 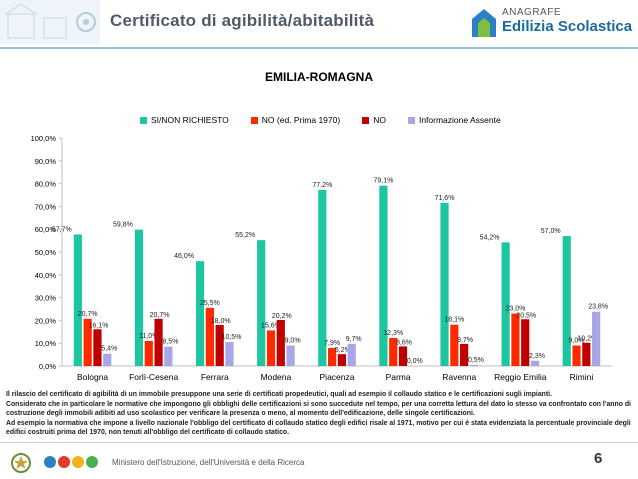 I want to click on data-label: 11,0%, so click(x=148, y=336).